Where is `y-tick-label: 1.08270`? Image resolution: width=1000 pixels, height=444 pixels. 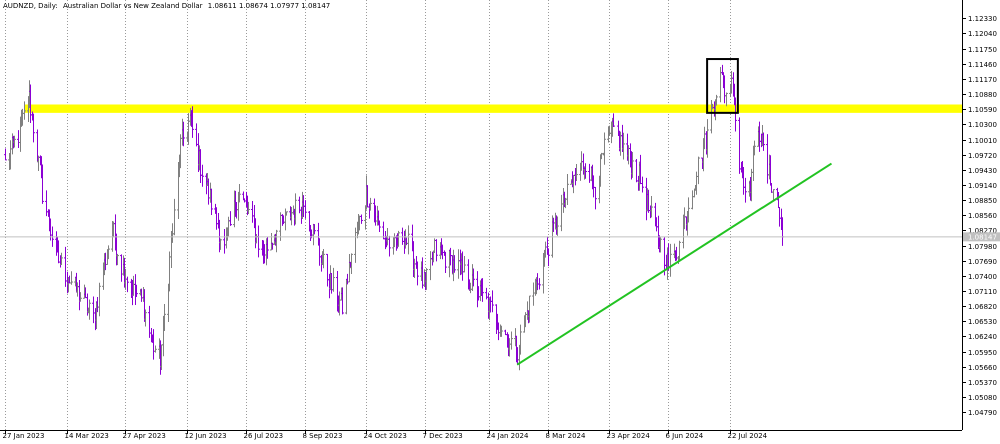
y-tick-label: 1.08270 is located at coordinates (982, 231).